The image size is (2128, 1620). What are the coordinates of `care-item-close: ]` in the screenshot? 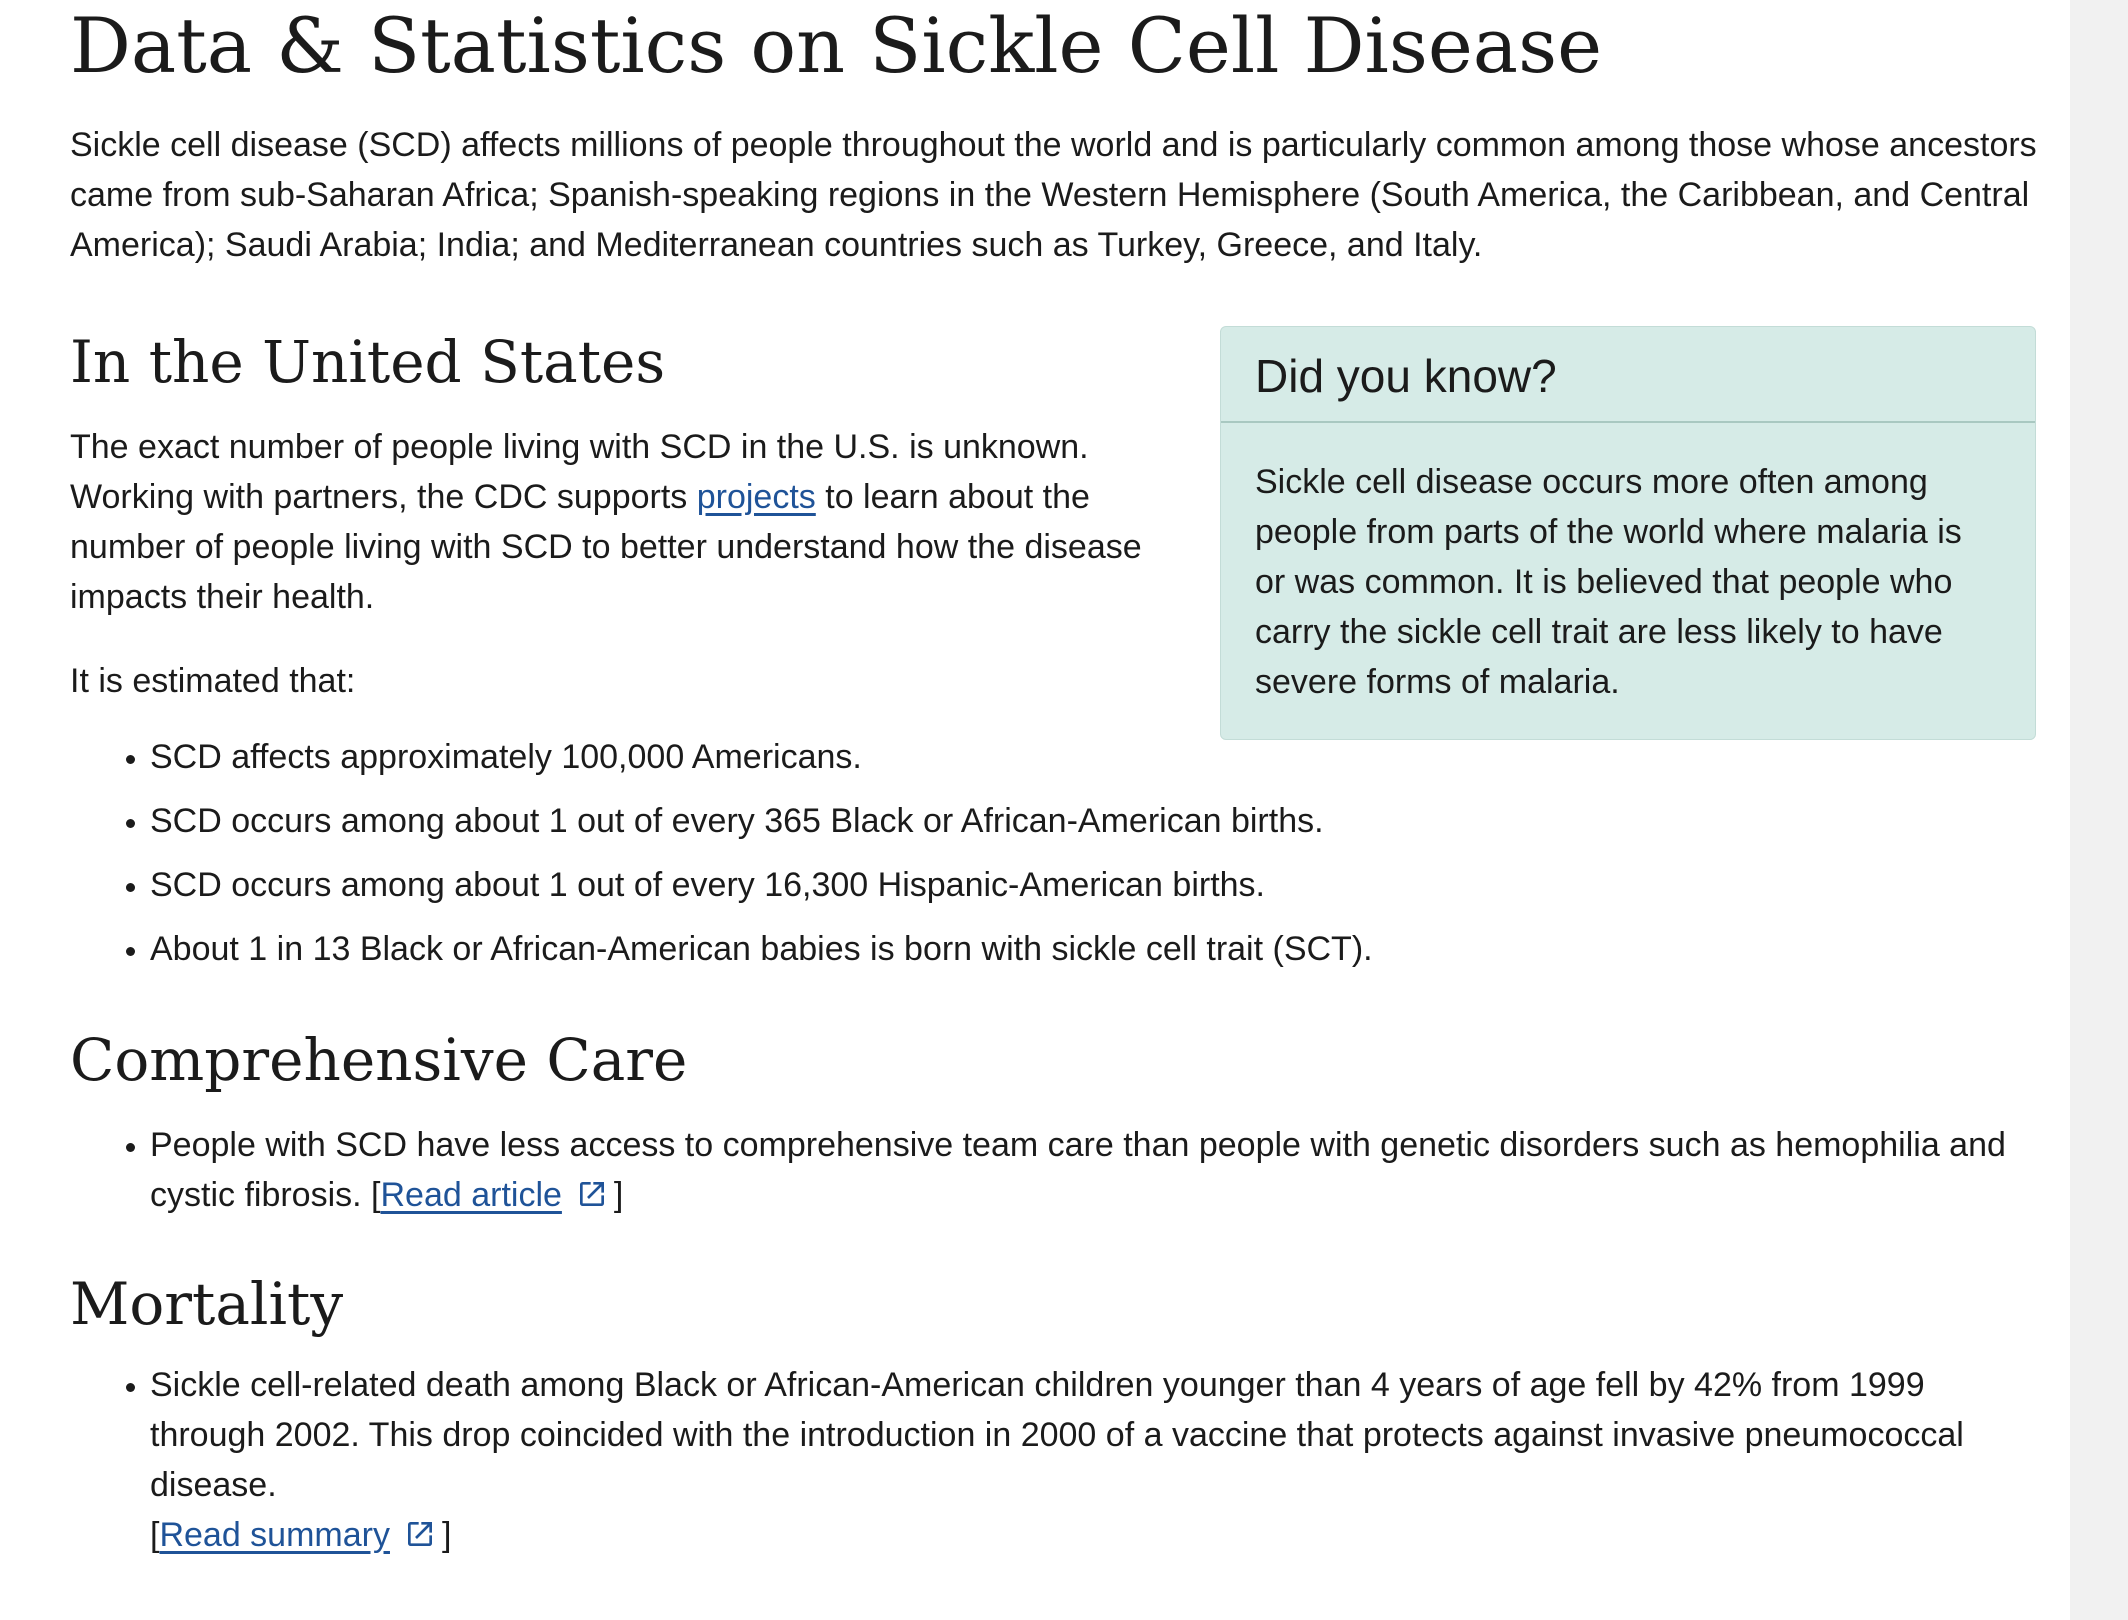 It's located at (618, 1195).